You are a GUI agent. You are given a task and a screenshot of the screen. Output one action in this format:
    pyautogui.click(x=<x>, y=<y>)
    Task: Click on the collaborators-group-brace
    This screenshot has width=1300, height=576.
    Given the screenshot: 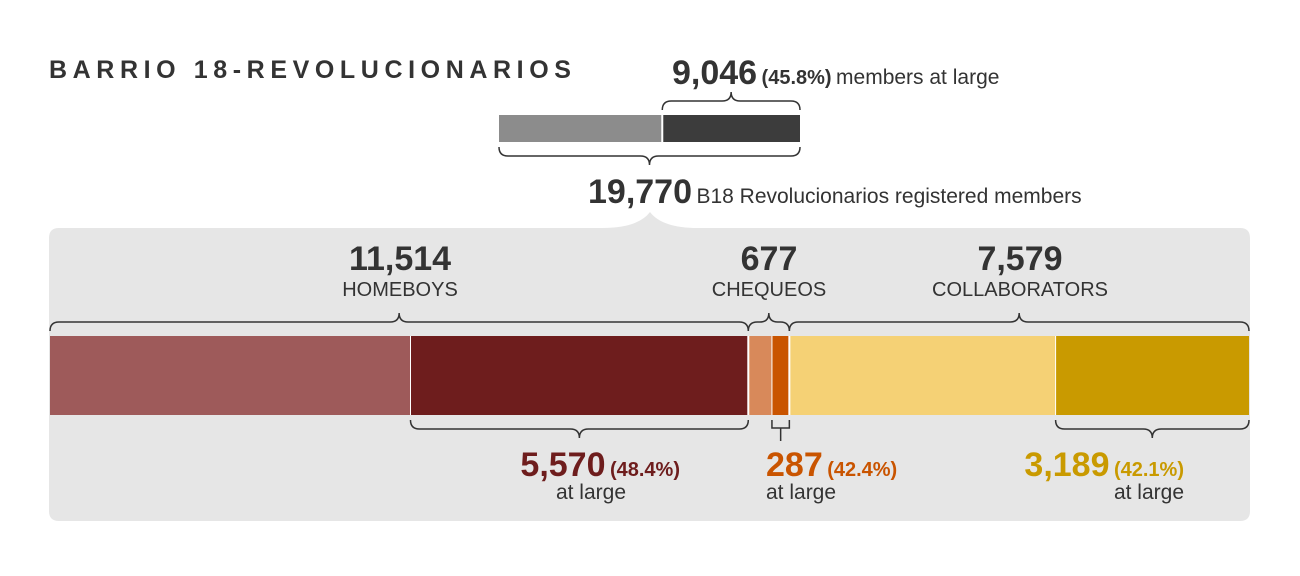 What is the action you would take?
    pyautogui.click(x=1019, y=322)
    